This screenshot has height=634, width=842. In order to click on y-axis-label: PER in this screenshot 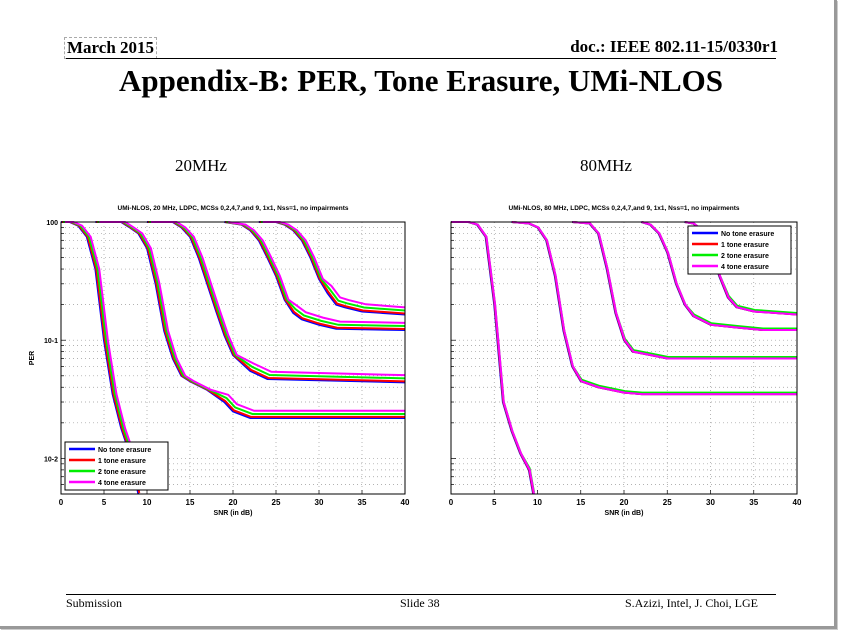, I will do `click(32, 358)`.